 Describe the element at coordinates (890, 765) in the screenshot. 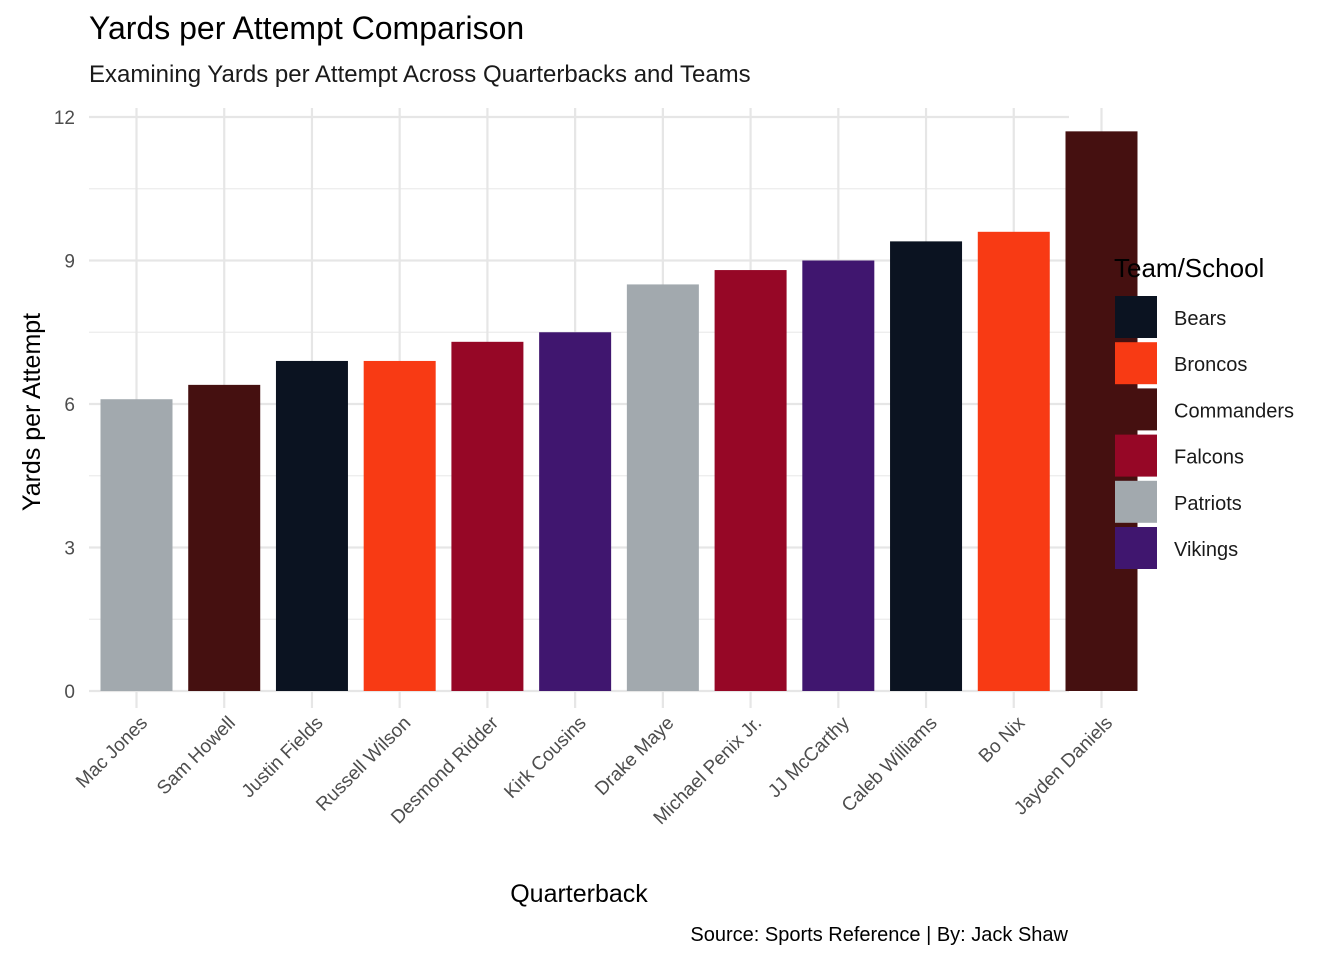

I see `x-tick-label: Caleb Williams` at that location.